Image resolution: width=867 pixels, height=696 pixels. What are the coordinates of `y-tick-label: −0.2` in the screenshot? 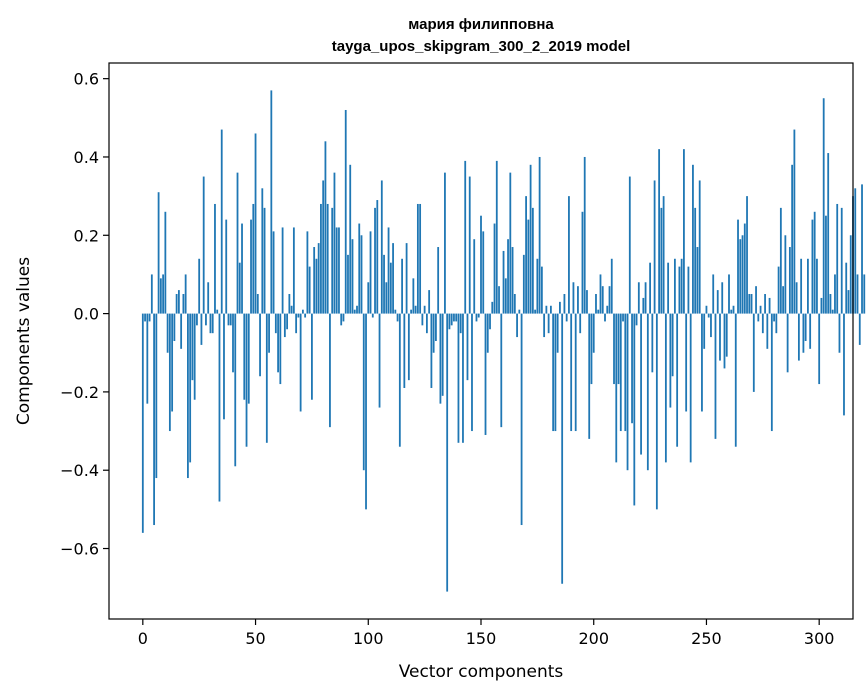 It's located at (79, 392).